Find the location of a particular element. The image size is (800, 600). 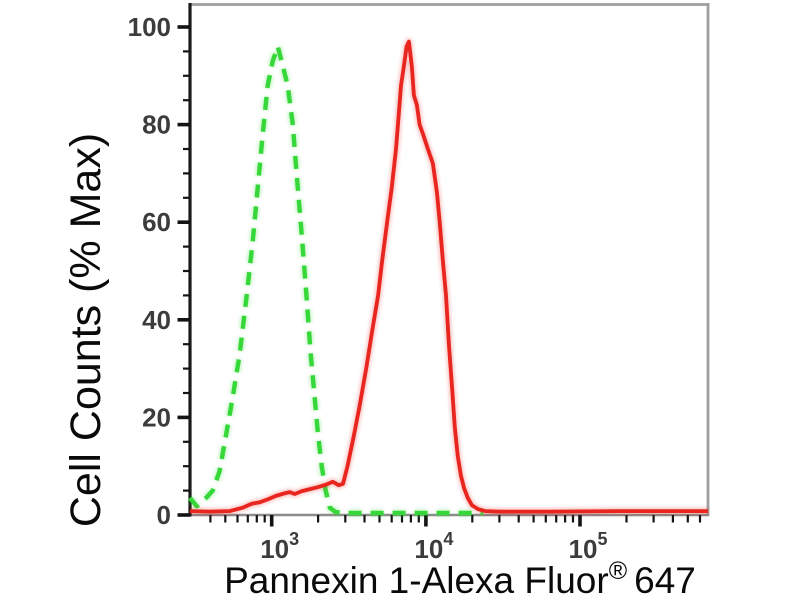

svg-text: 80 is located at coordinates (156, 125).